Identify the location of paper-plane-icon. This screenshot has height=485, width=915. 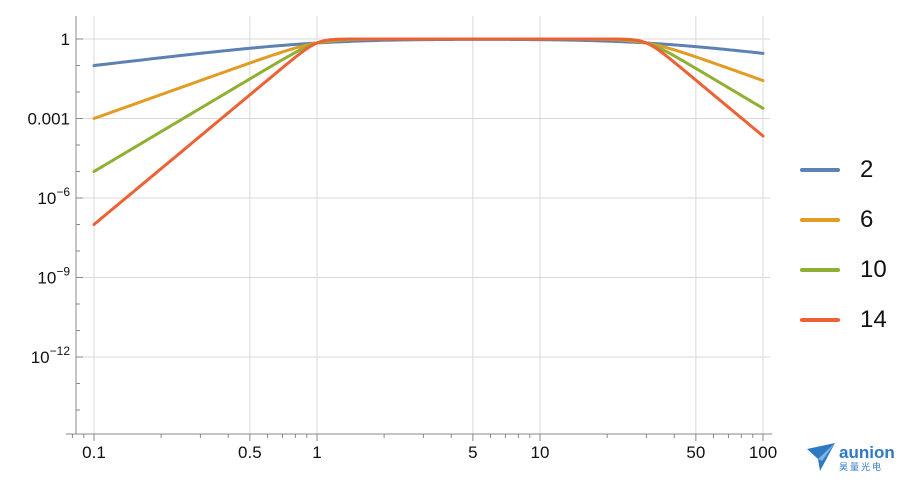
(821, 457).